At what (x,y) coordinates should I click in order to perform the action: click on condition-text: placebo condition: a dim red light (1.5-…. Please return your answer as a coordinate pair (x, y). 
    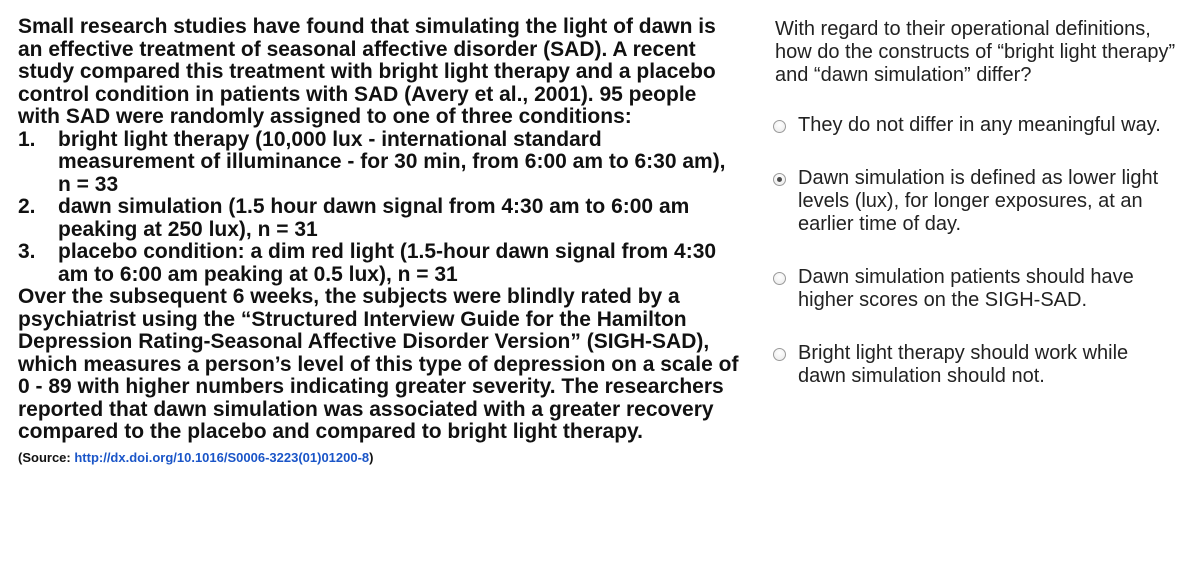
    Looking at the image, I should click on (387, 263).